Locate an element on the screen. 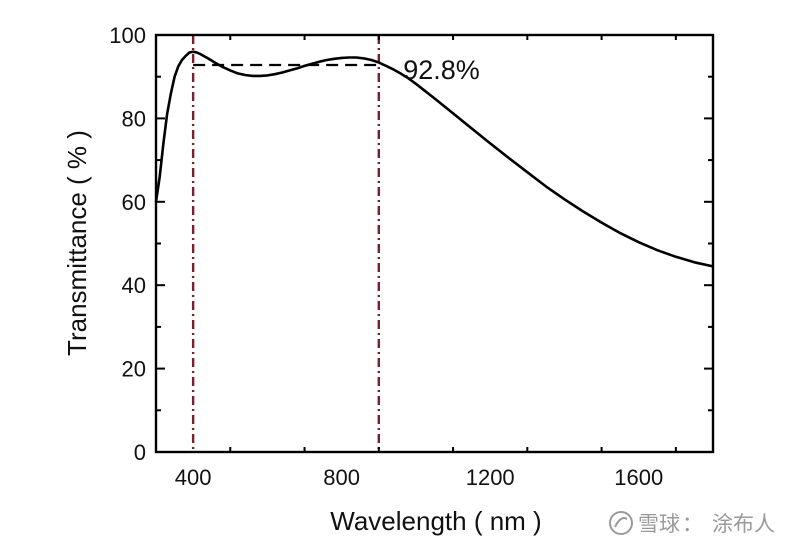 The width and height of the screenshot is (800, 551). snowball-logo-icon is located at coordinates (621, 523).